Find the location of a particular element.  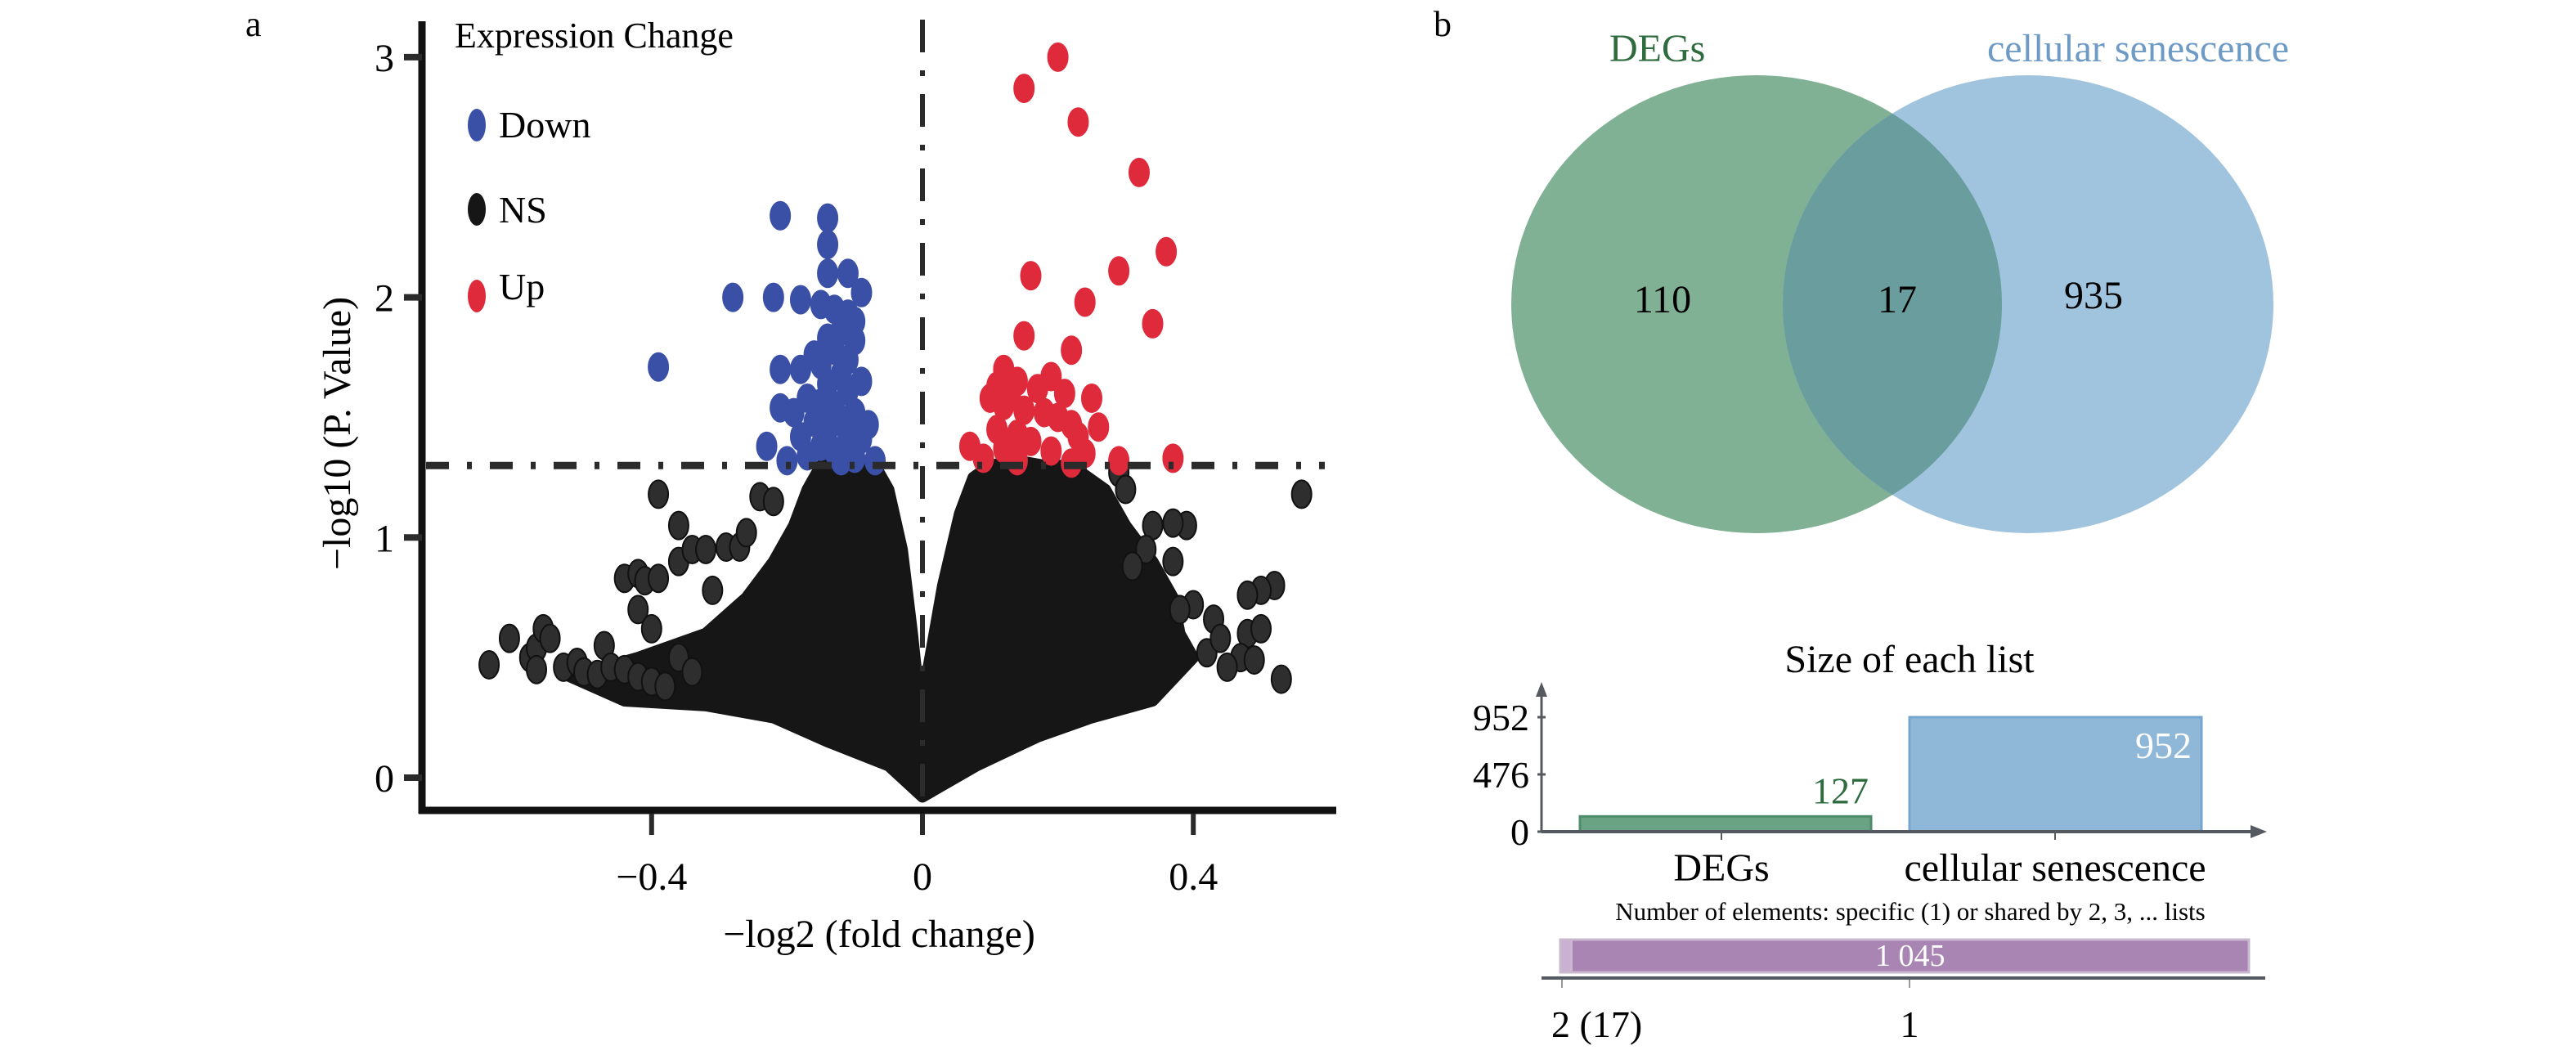

shared-elements-bar: 1 045 is located at coordinates (1905, 956).